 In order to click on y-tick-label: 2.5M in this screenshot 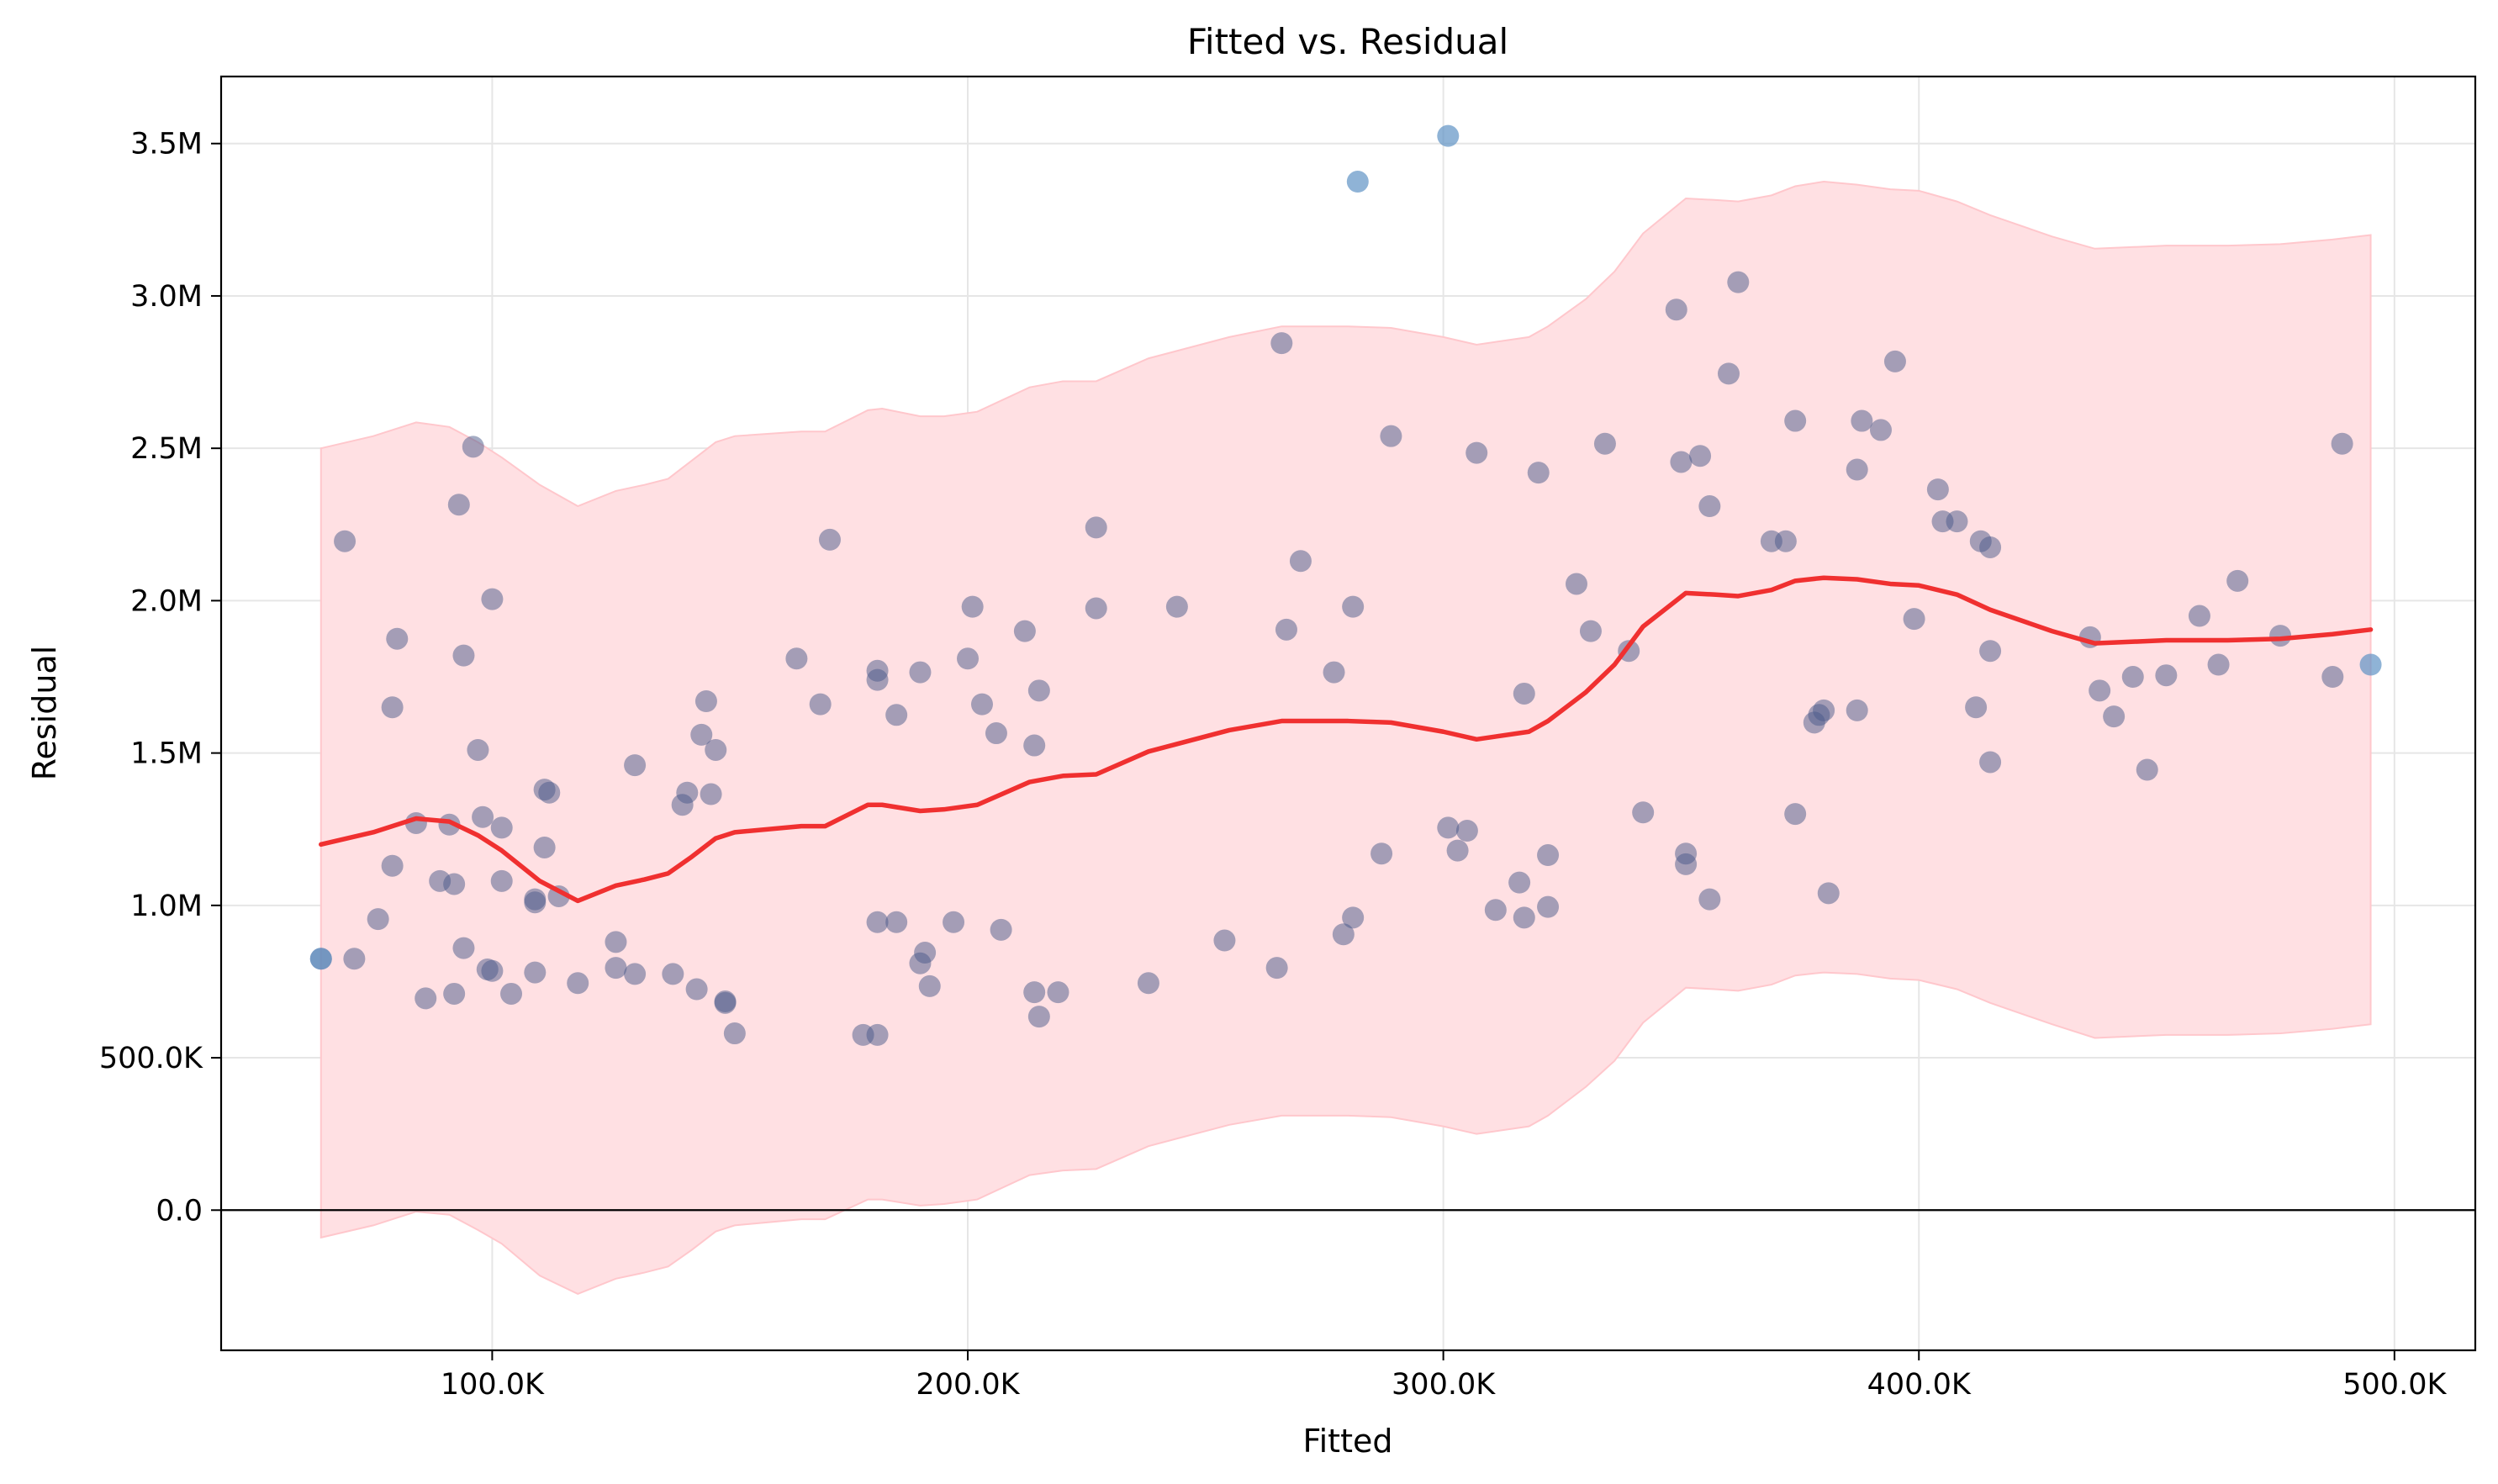, I will do `click(166, 449)`.